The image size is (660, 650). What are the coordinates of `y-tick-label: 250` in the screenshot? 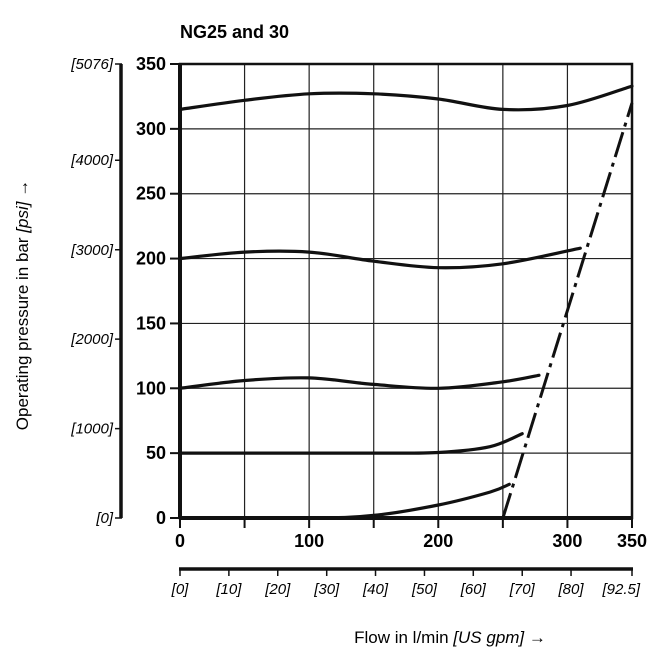 It's located at (151, 194).